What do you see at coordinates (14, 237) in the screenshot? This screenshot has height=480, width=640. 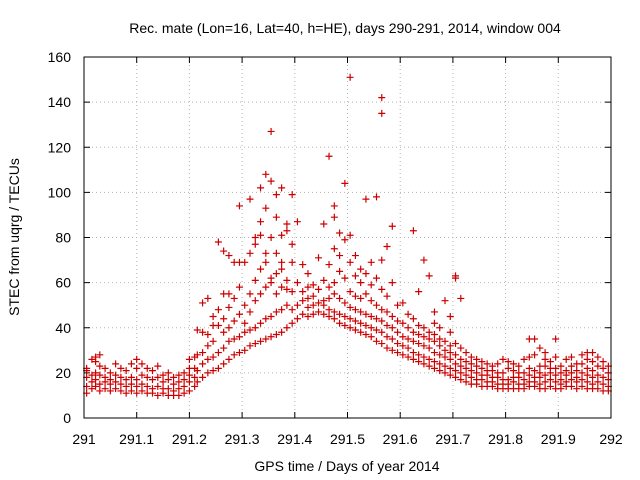 I see `y-axis-label: STEC from uqrg / TECUs` at bounding box center [14, 237].